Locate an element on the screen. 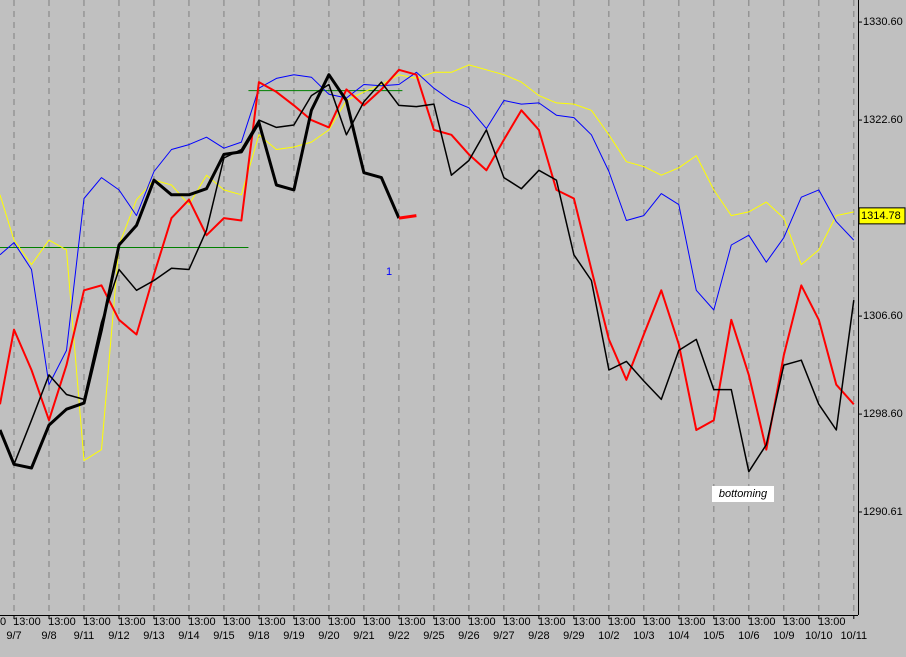 This screenshot has width=906, height=657. x-tick-label: 10/4 is located at coordinates (678, 636).